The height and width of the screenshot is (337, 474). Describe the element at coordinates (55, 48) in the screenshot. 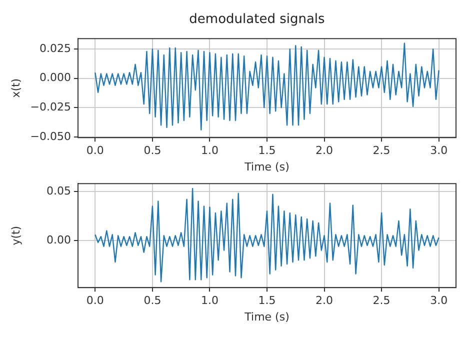

I see `y-tick-label: 0.025` at that location.